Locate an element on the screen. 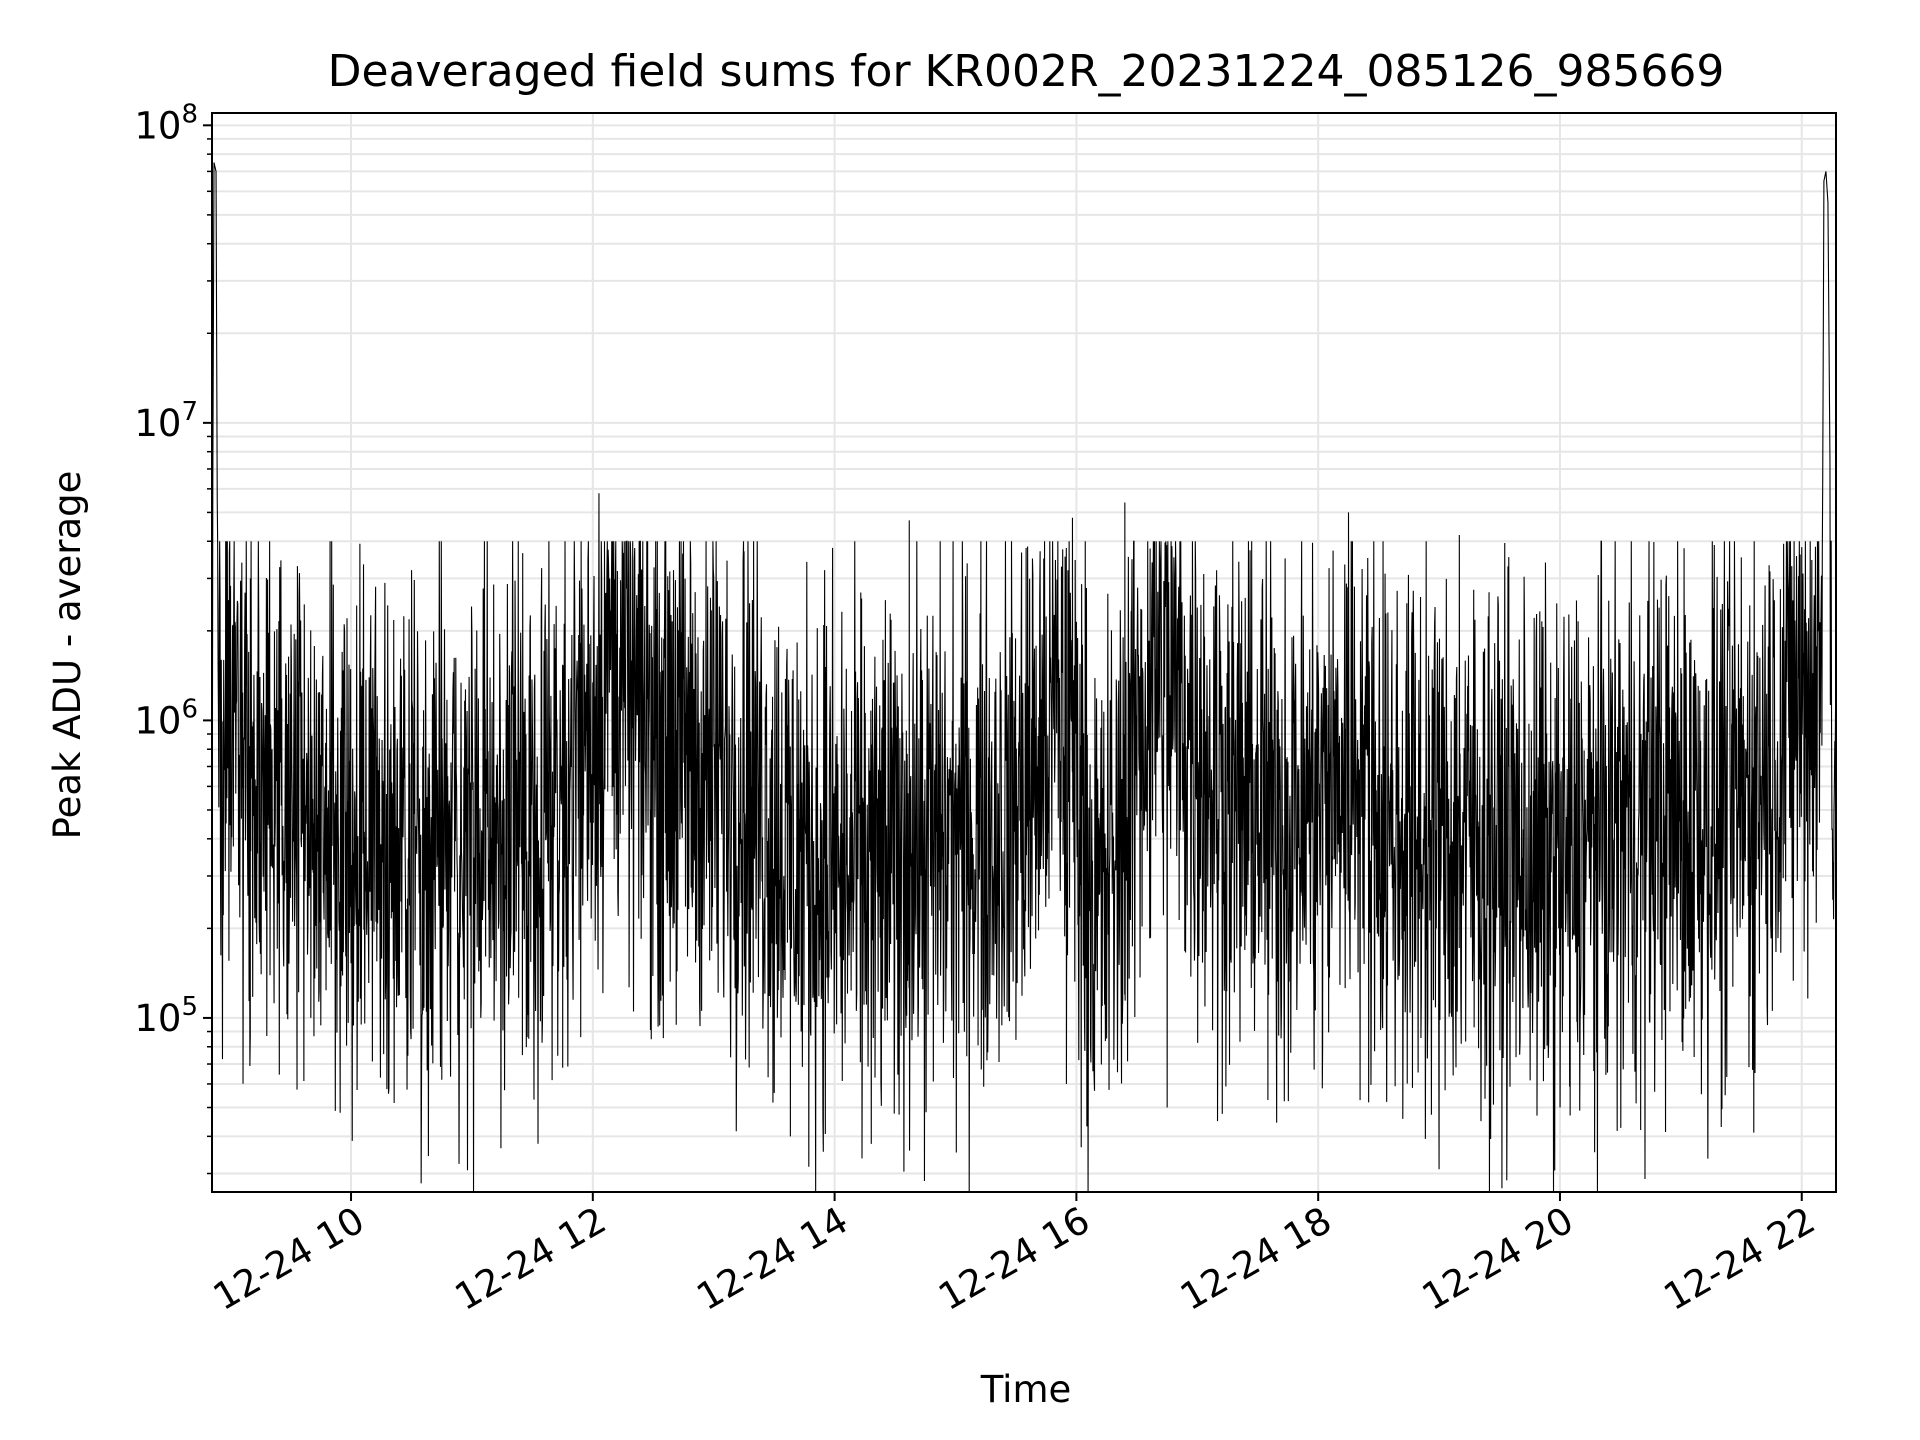 The height and width of the screenshot is (1440, 1920). y-tick-label: 108 is located at coordinates (166, 123).